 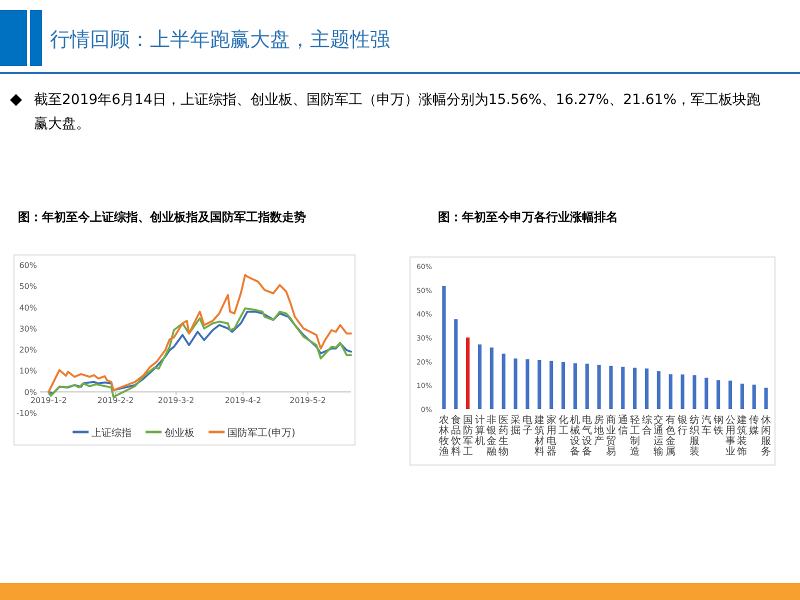 I want to click on y-tick-label: 0%, so click(x=31, y=392).